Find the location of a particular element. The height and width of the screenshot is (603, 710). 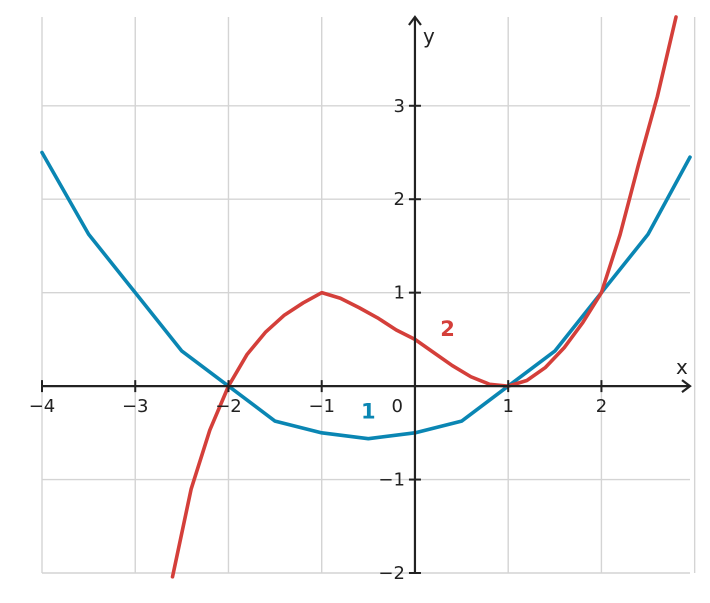

x-tick-label: −4 is located at coordinates (42, 406).